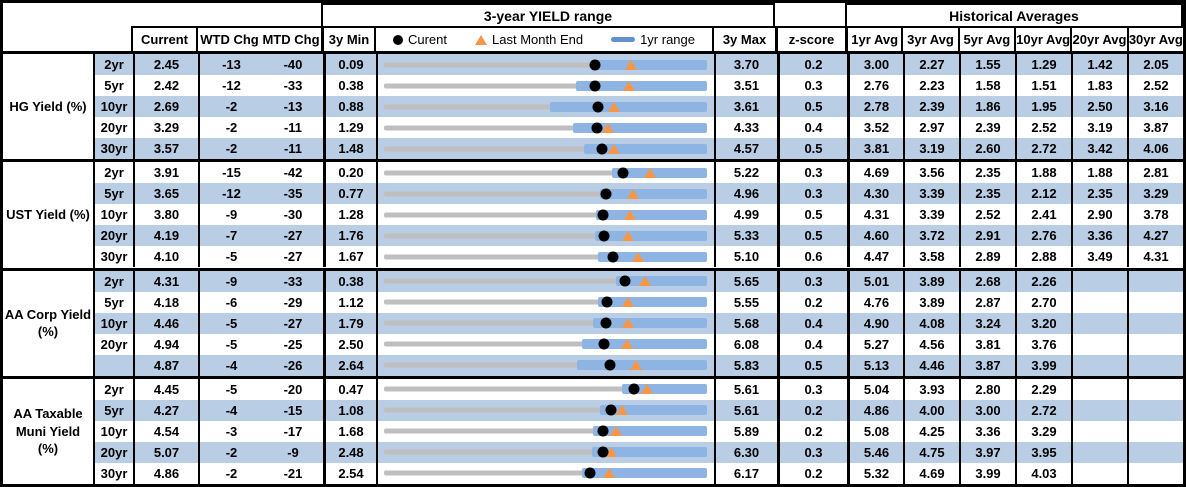 The image size is (1186, 487). Describe the element at coordinates (349, 344) in the screenshot. I see `3y-min-value: 2.50` at that location.